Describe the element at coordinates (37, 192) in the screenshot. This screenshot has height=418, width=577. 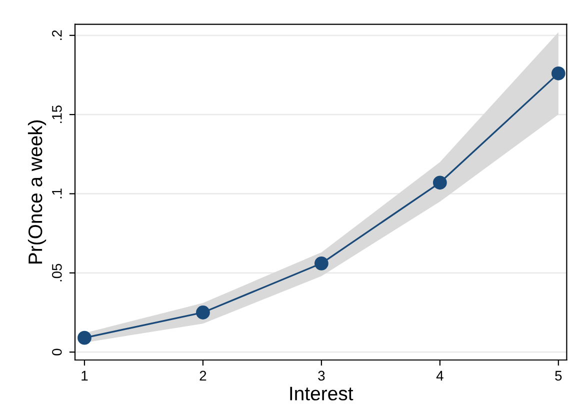
I see `y-axis-title: Pr(Once a week)` at that location.